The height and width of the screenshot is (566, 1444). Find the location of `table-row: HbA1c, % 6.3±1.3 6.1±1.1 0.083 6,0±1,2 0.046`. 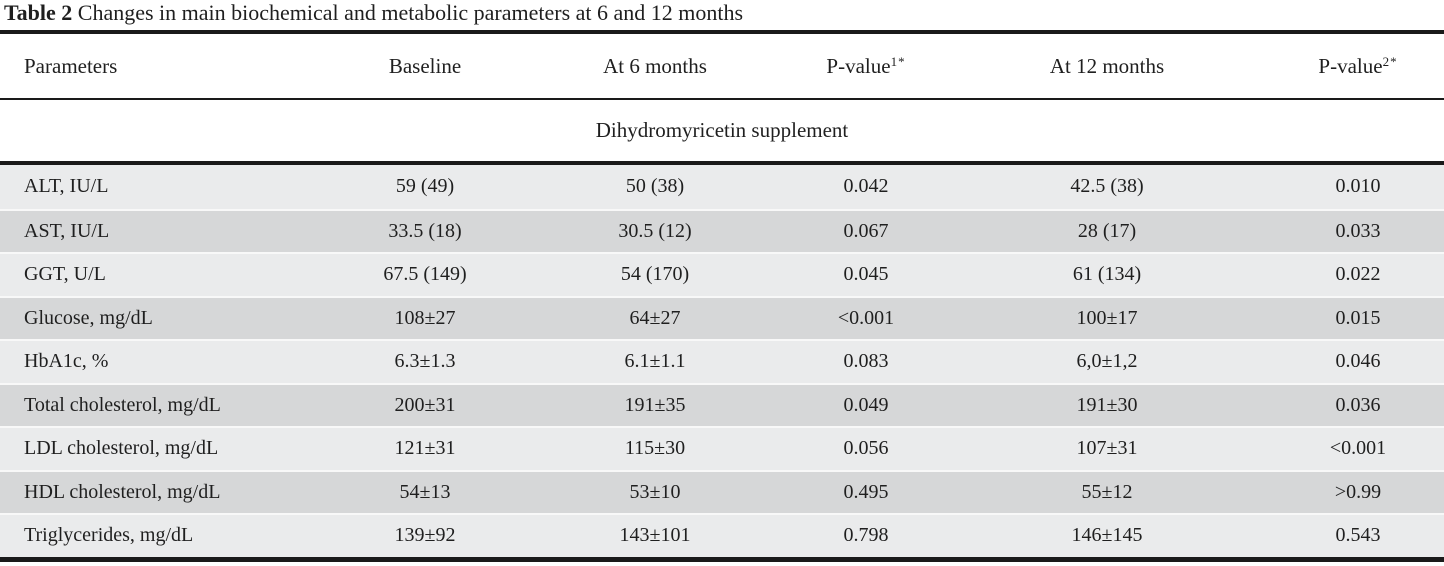

table-row: HbA1c, % 6.3±1.3 6.1±1.1 0.083 6,0±1,2 0.046 is located at coordinates (722, 361).